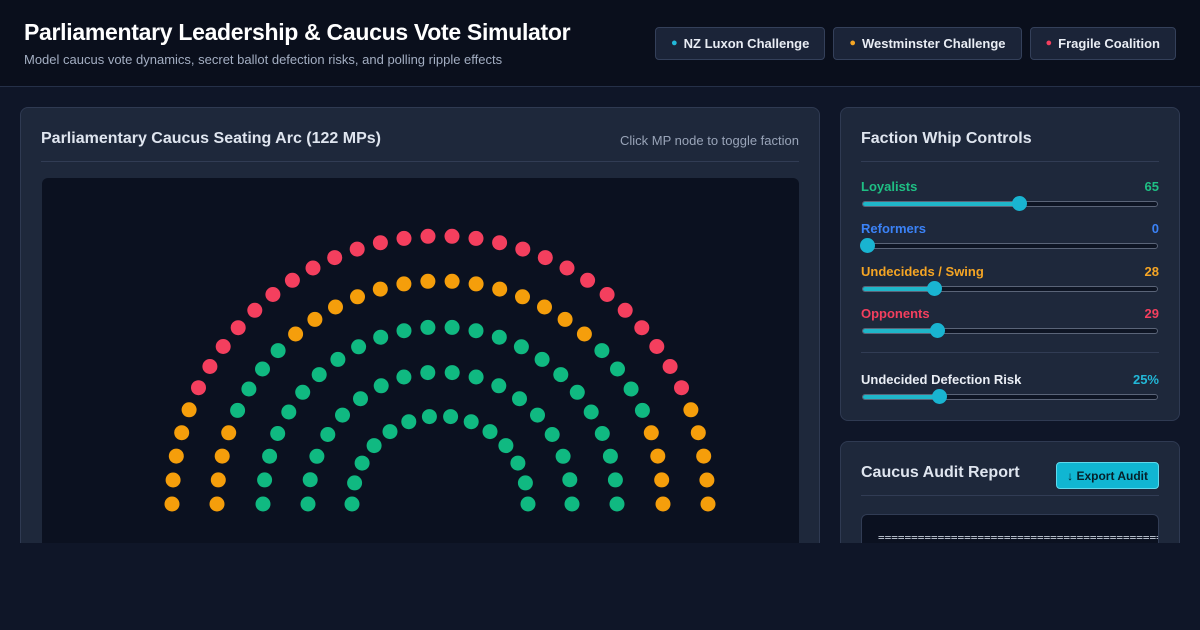 The width and height of the screenshot is (1200, 630). What do you see at coordinates (1010, 396) in the screenshot?
I see `defection-risk-slider` at bounding box center [1010, 396].